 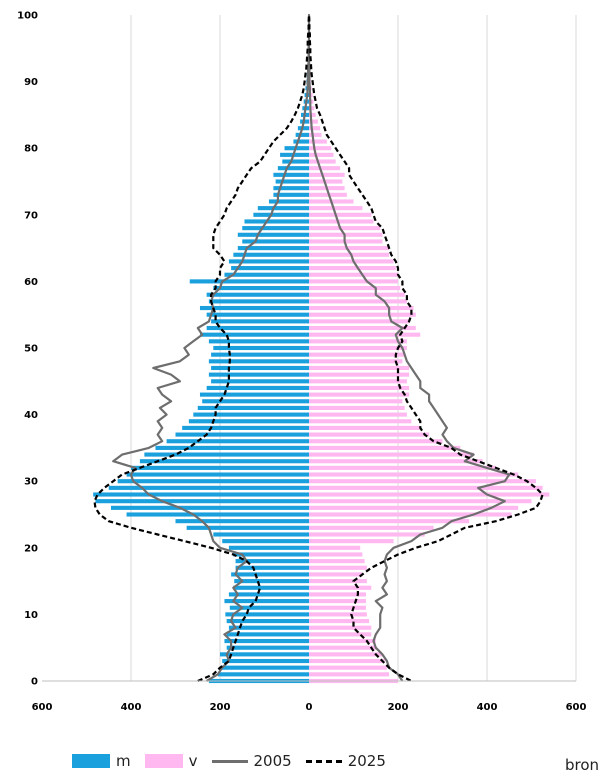 What do you see at coordinates (101, 761) in the screenshot?
I see `legend-item-m: m` at bounding box center [101, 761].